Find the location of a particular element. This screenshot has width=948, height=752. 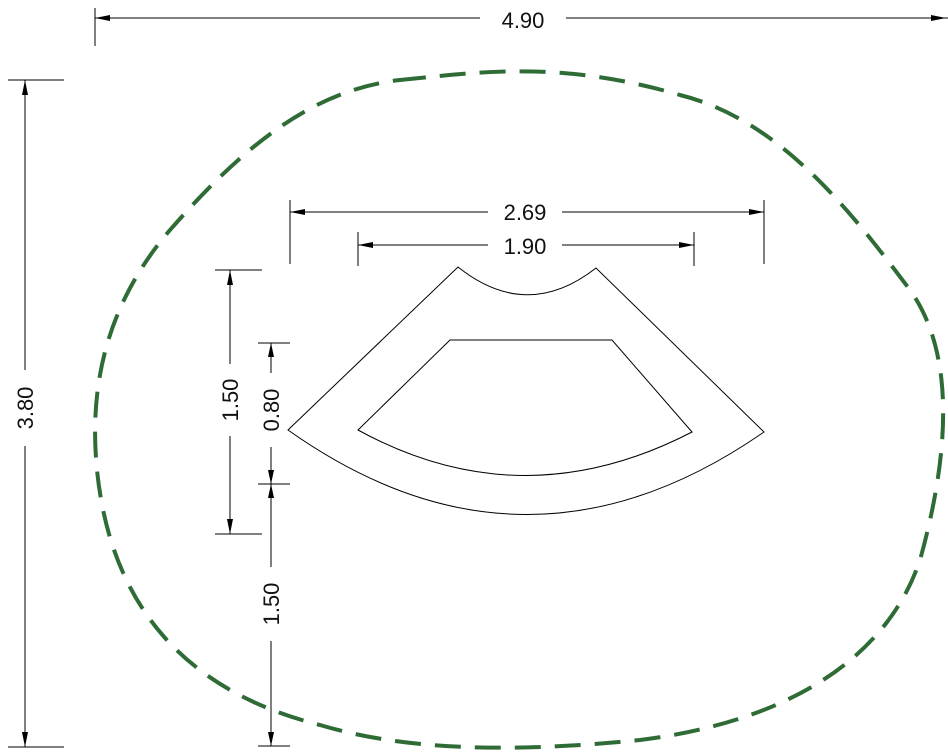

dim-mat-depth: 0.80 is located at coordinates (273, 413).